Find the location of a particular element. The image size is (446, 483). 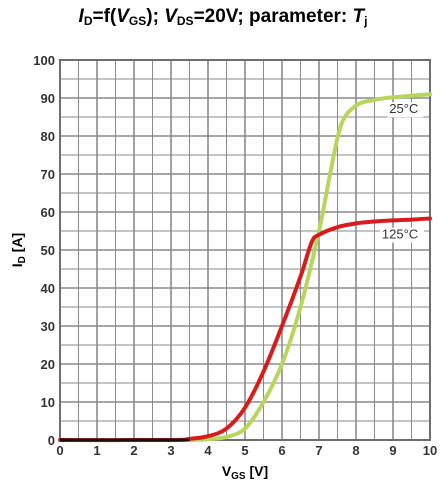

y-tick-label: 40 is located at coordinates (48, 288).